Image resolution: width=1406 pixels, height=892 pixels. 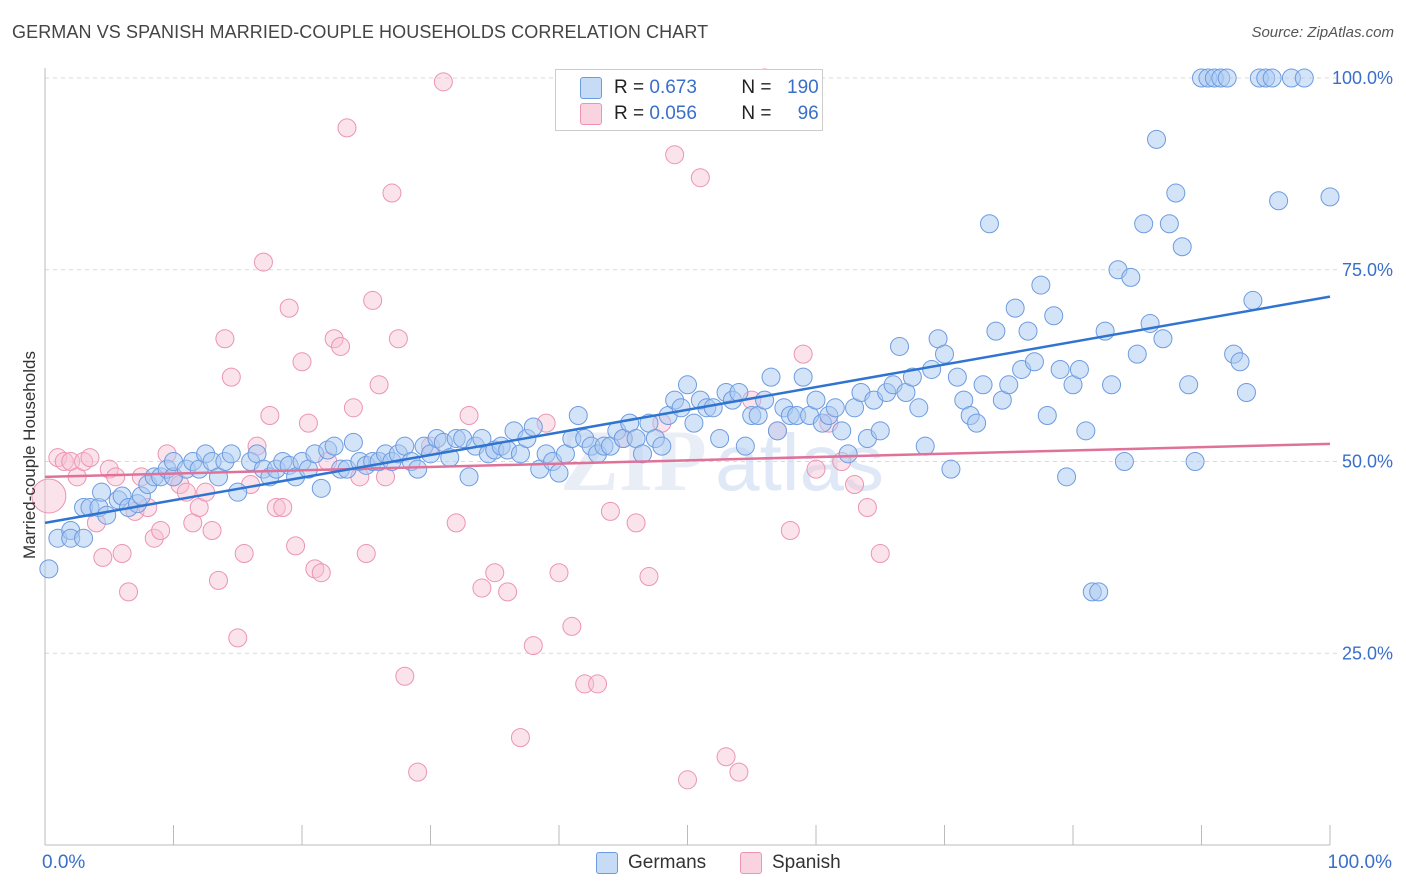 I want to click on legend-n-value: 96, so click(x=808, y=113).